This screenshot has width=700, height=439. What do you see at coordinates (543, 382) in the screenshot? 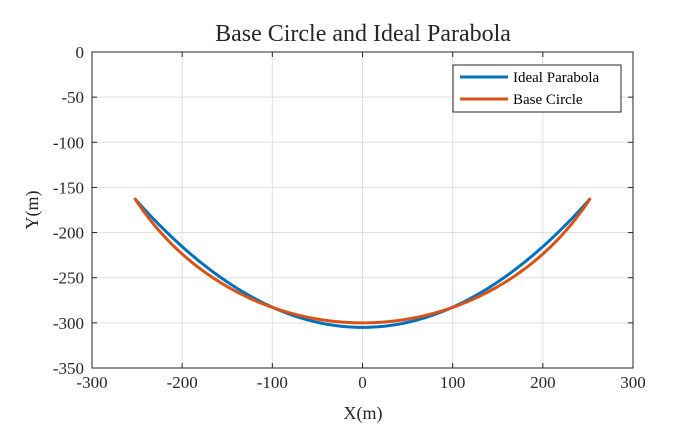
I see `x-tick-label: 200` at bounding box center [543, 382].